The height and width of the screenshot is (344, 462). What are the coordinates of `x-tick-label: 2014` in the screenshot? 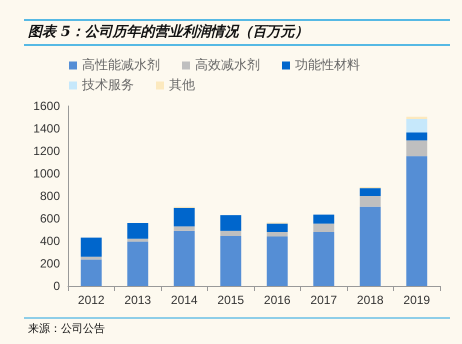 It's located at (184, 300).